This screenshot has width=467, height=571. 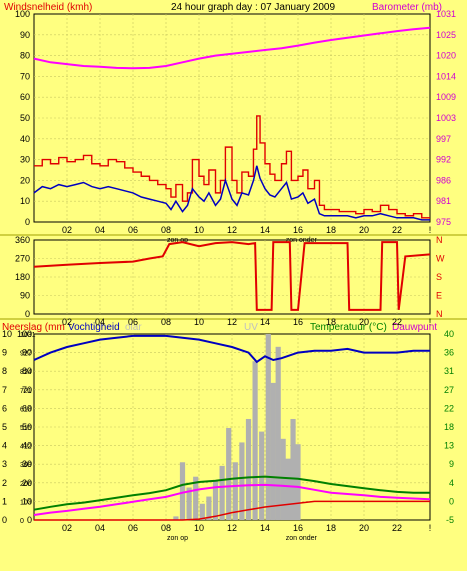 What do you see at coordinates (26, 354) in the screenshot?
I see `solar-tick-label: 927` at bounding box center [26, 354].